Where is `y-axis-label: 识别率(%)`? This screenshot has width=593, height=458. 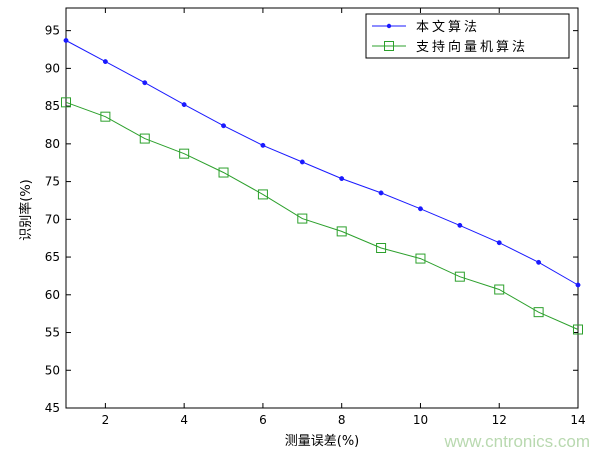
y-axis-label: 识别率(%) is located at coordinates (26, 210).